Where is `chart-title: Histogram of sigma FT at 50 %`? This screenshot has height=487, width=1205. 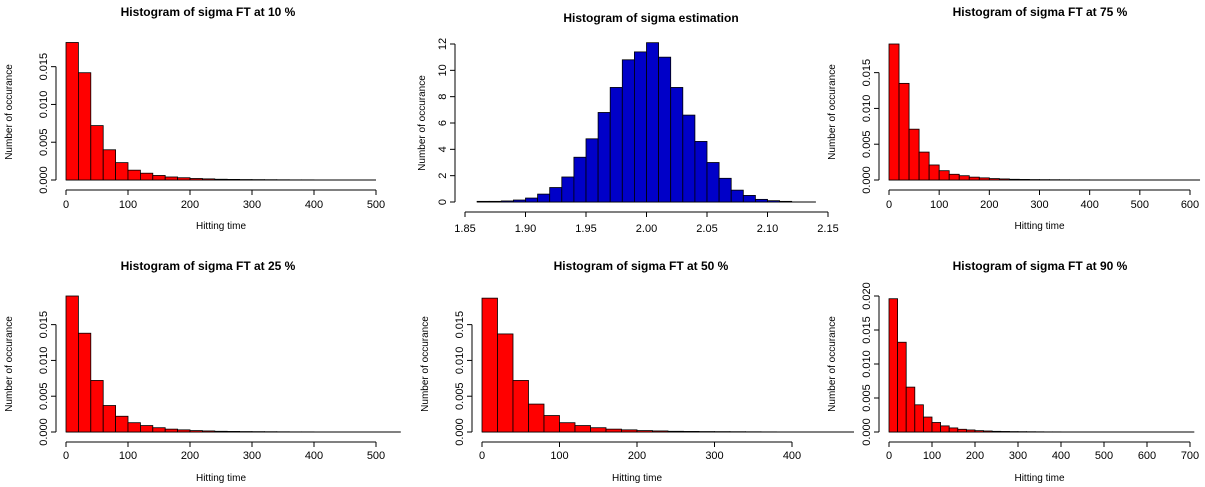
chart-title: Histogram of sigma FT at 50 % is located at coordinates (641, 266).